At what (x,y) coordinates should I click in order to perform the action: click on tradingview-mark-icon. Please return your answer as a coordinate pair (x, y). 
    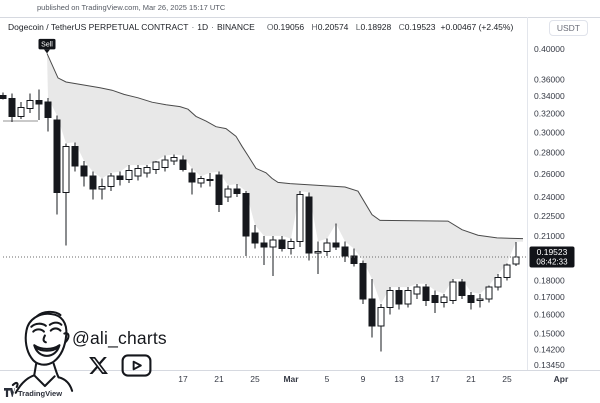
    Looking at the image, I should click on (9, 392).